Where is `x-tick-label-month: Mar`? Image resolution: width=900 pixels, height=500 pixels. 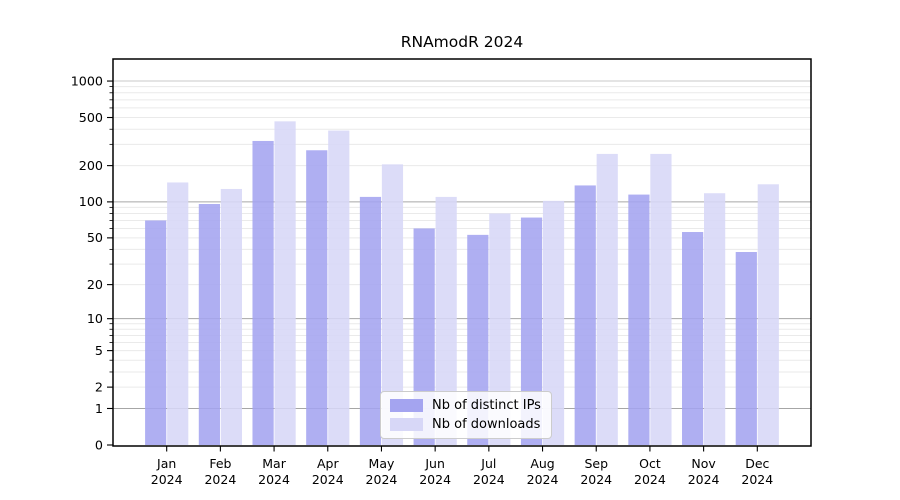
x-tick-label-month: Mar is located at coordinates (274, 463).